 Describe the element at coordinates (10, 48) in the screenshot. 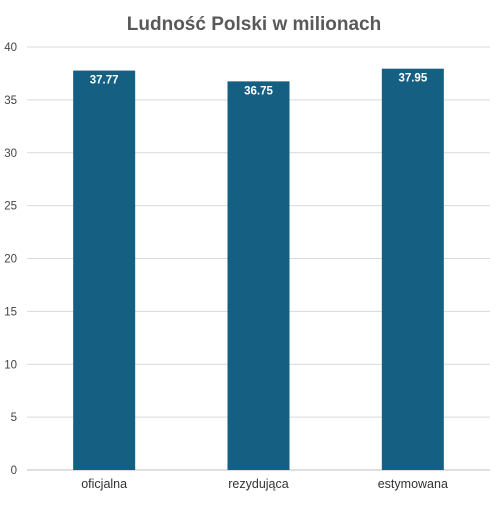

I see `y-tick-label: 40` at that location.